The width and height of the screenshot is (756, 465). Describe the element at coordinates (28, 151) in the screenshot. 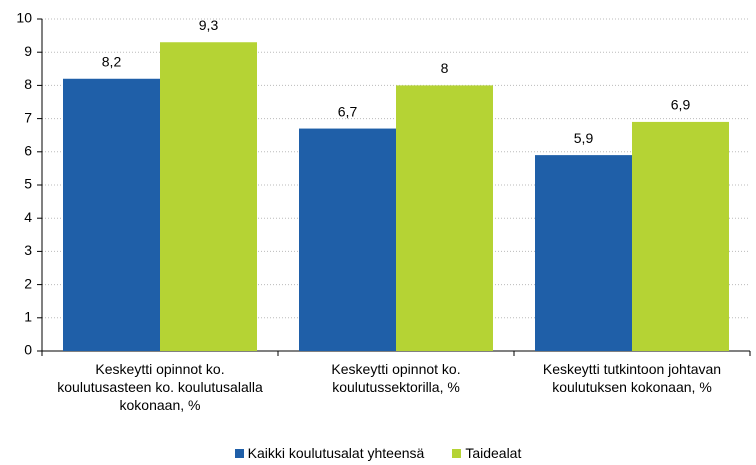

I see `y-tick-label: 6` at that location.